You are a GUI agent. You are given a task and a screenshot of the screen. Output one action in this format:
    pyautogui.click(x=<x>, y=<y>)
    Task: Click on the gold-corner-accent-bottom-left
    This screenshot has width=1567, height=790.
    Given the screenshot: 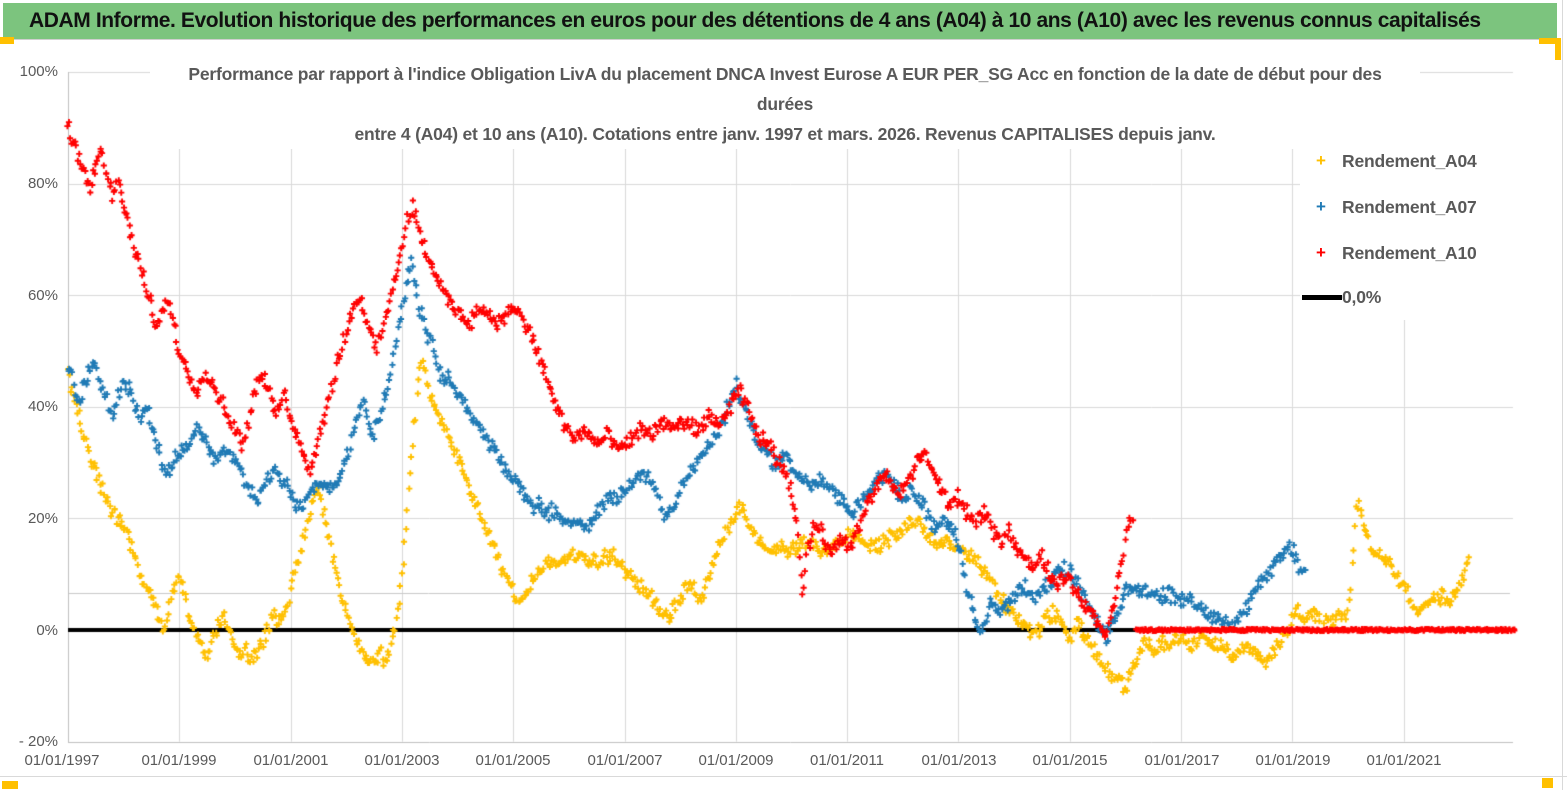 What is the action you would take?
    pyautogui.click(x=10, y=785)
    